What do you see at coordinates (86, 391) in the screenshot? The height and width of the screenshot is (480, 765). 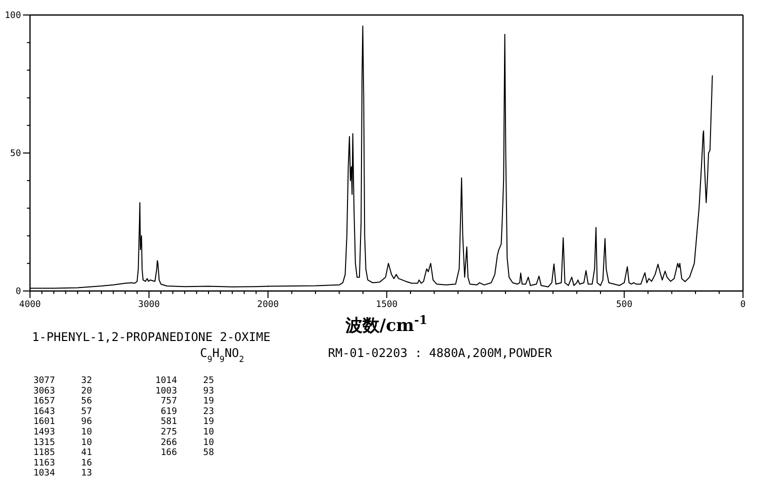 I see `text: 20` at bounding box center [86, 391].